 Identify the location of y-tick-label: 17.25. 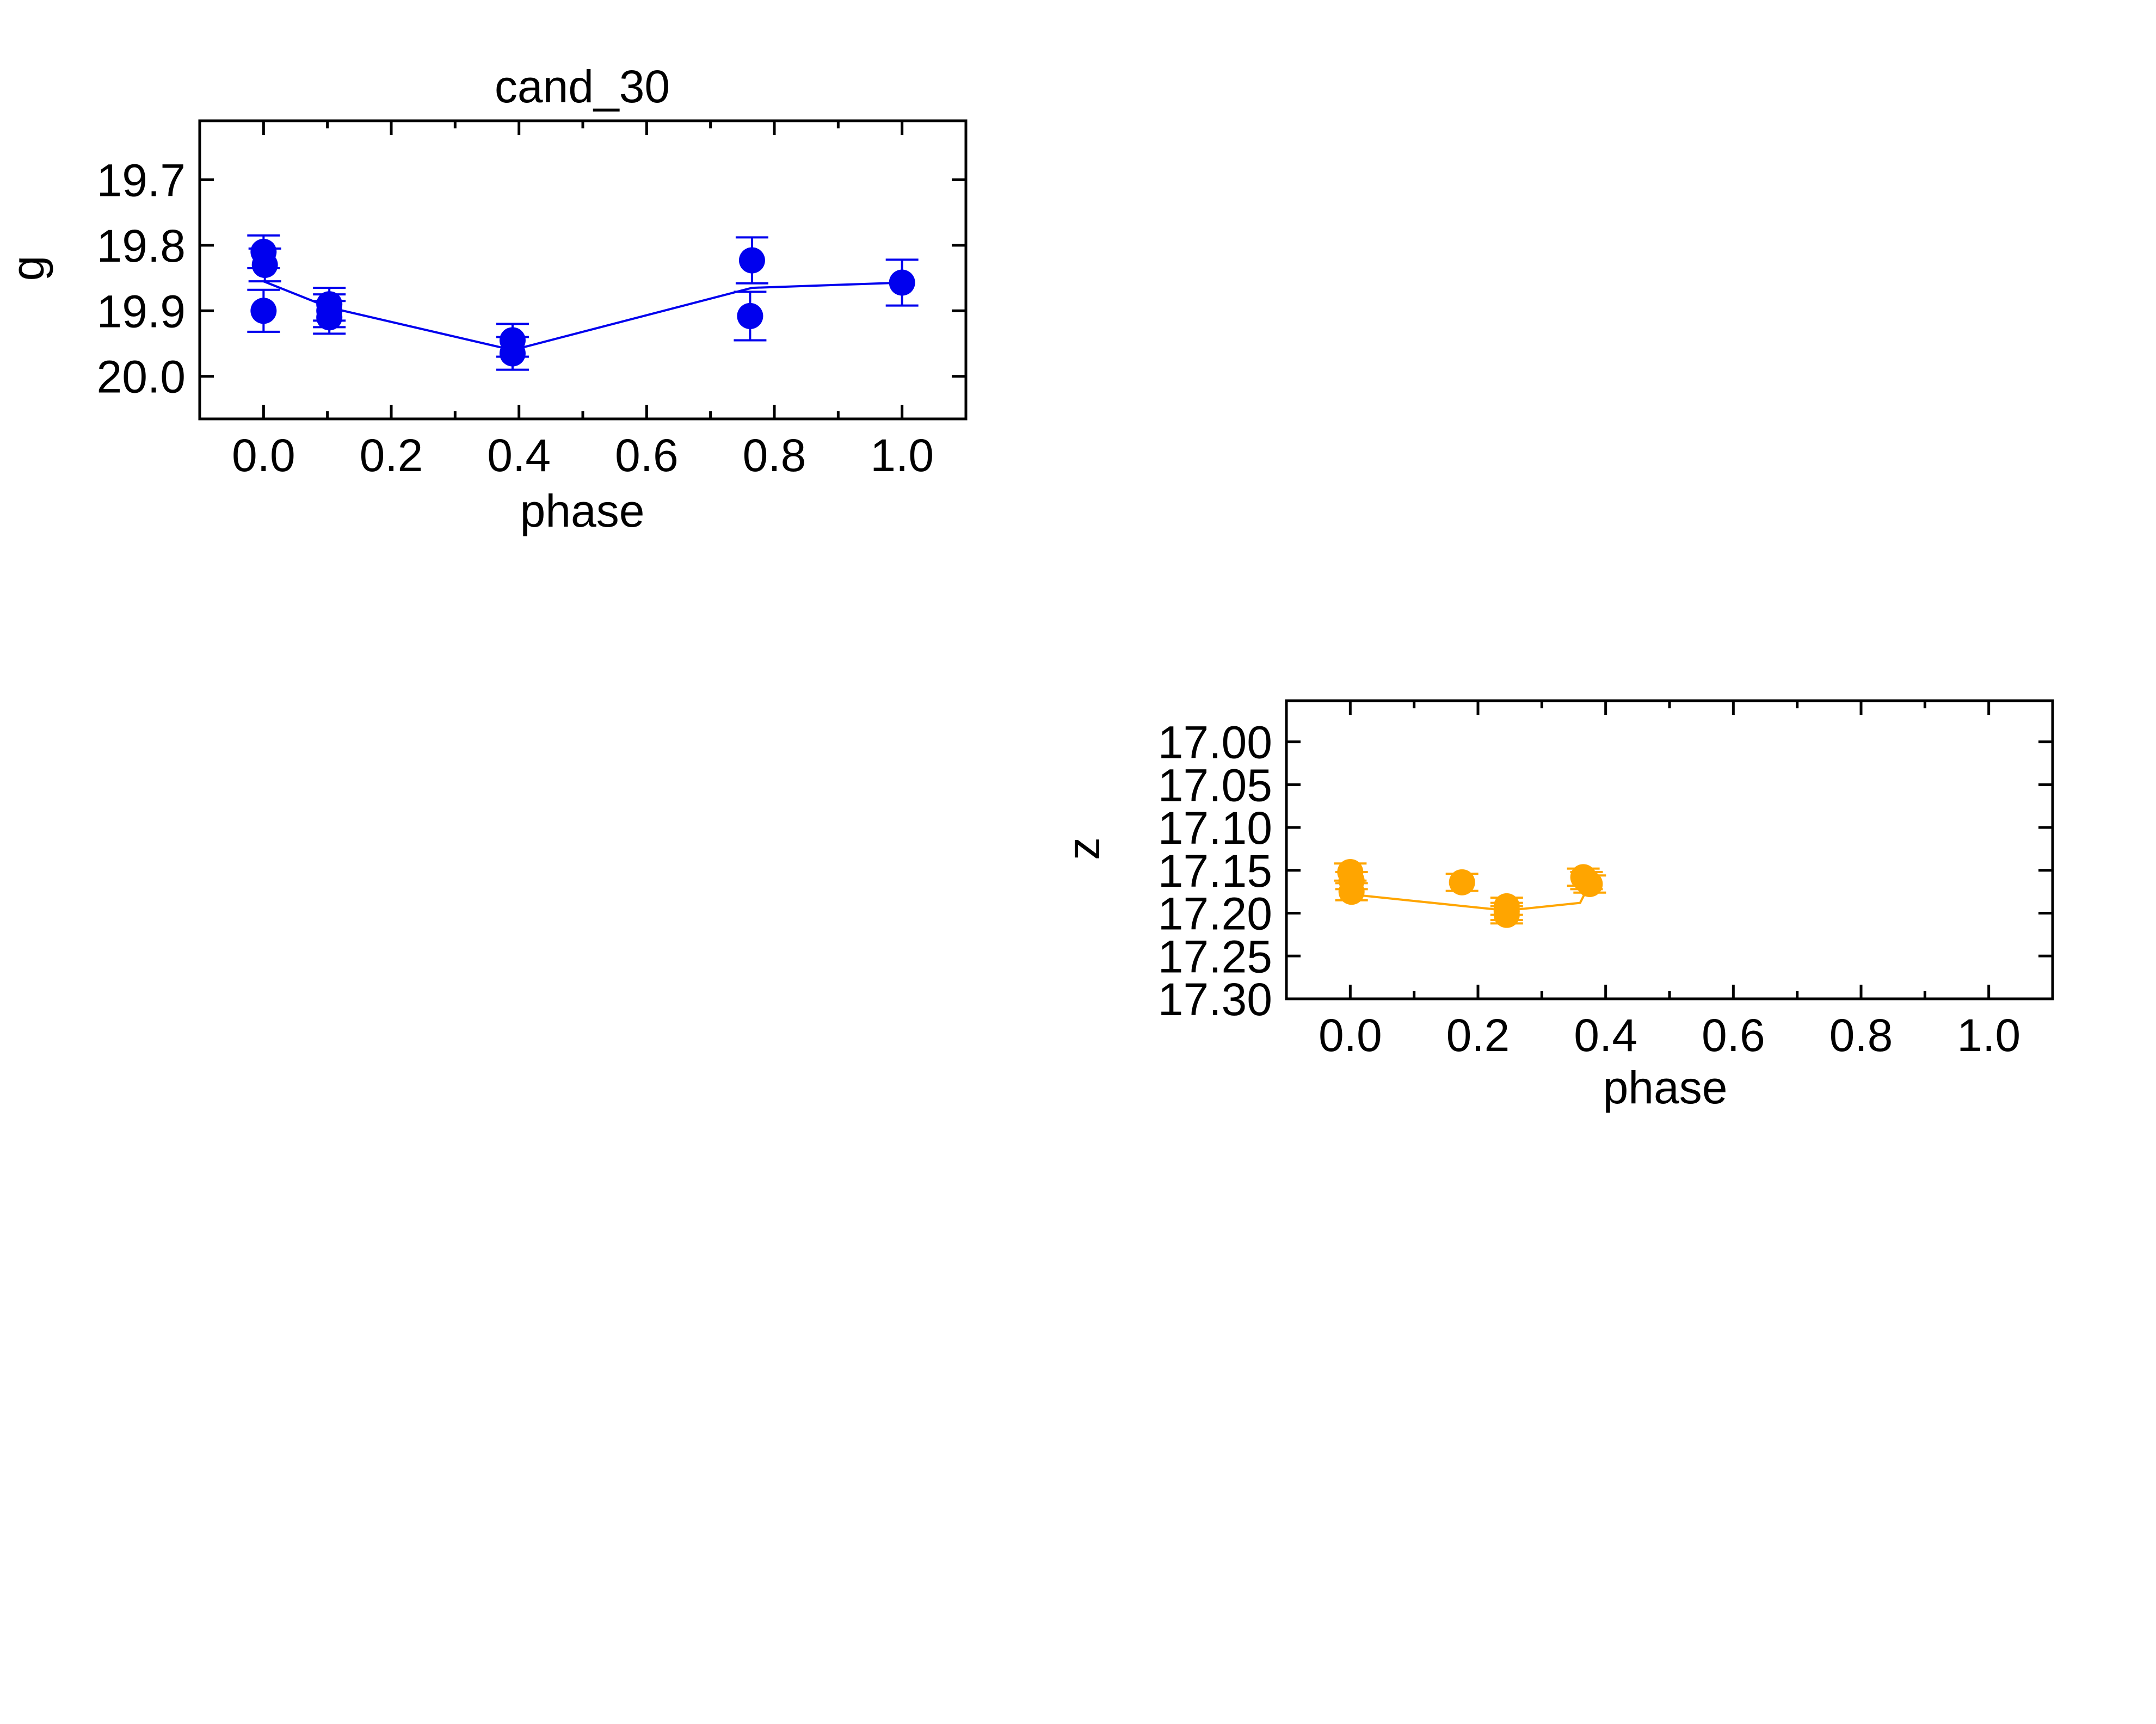
(1215, 957).